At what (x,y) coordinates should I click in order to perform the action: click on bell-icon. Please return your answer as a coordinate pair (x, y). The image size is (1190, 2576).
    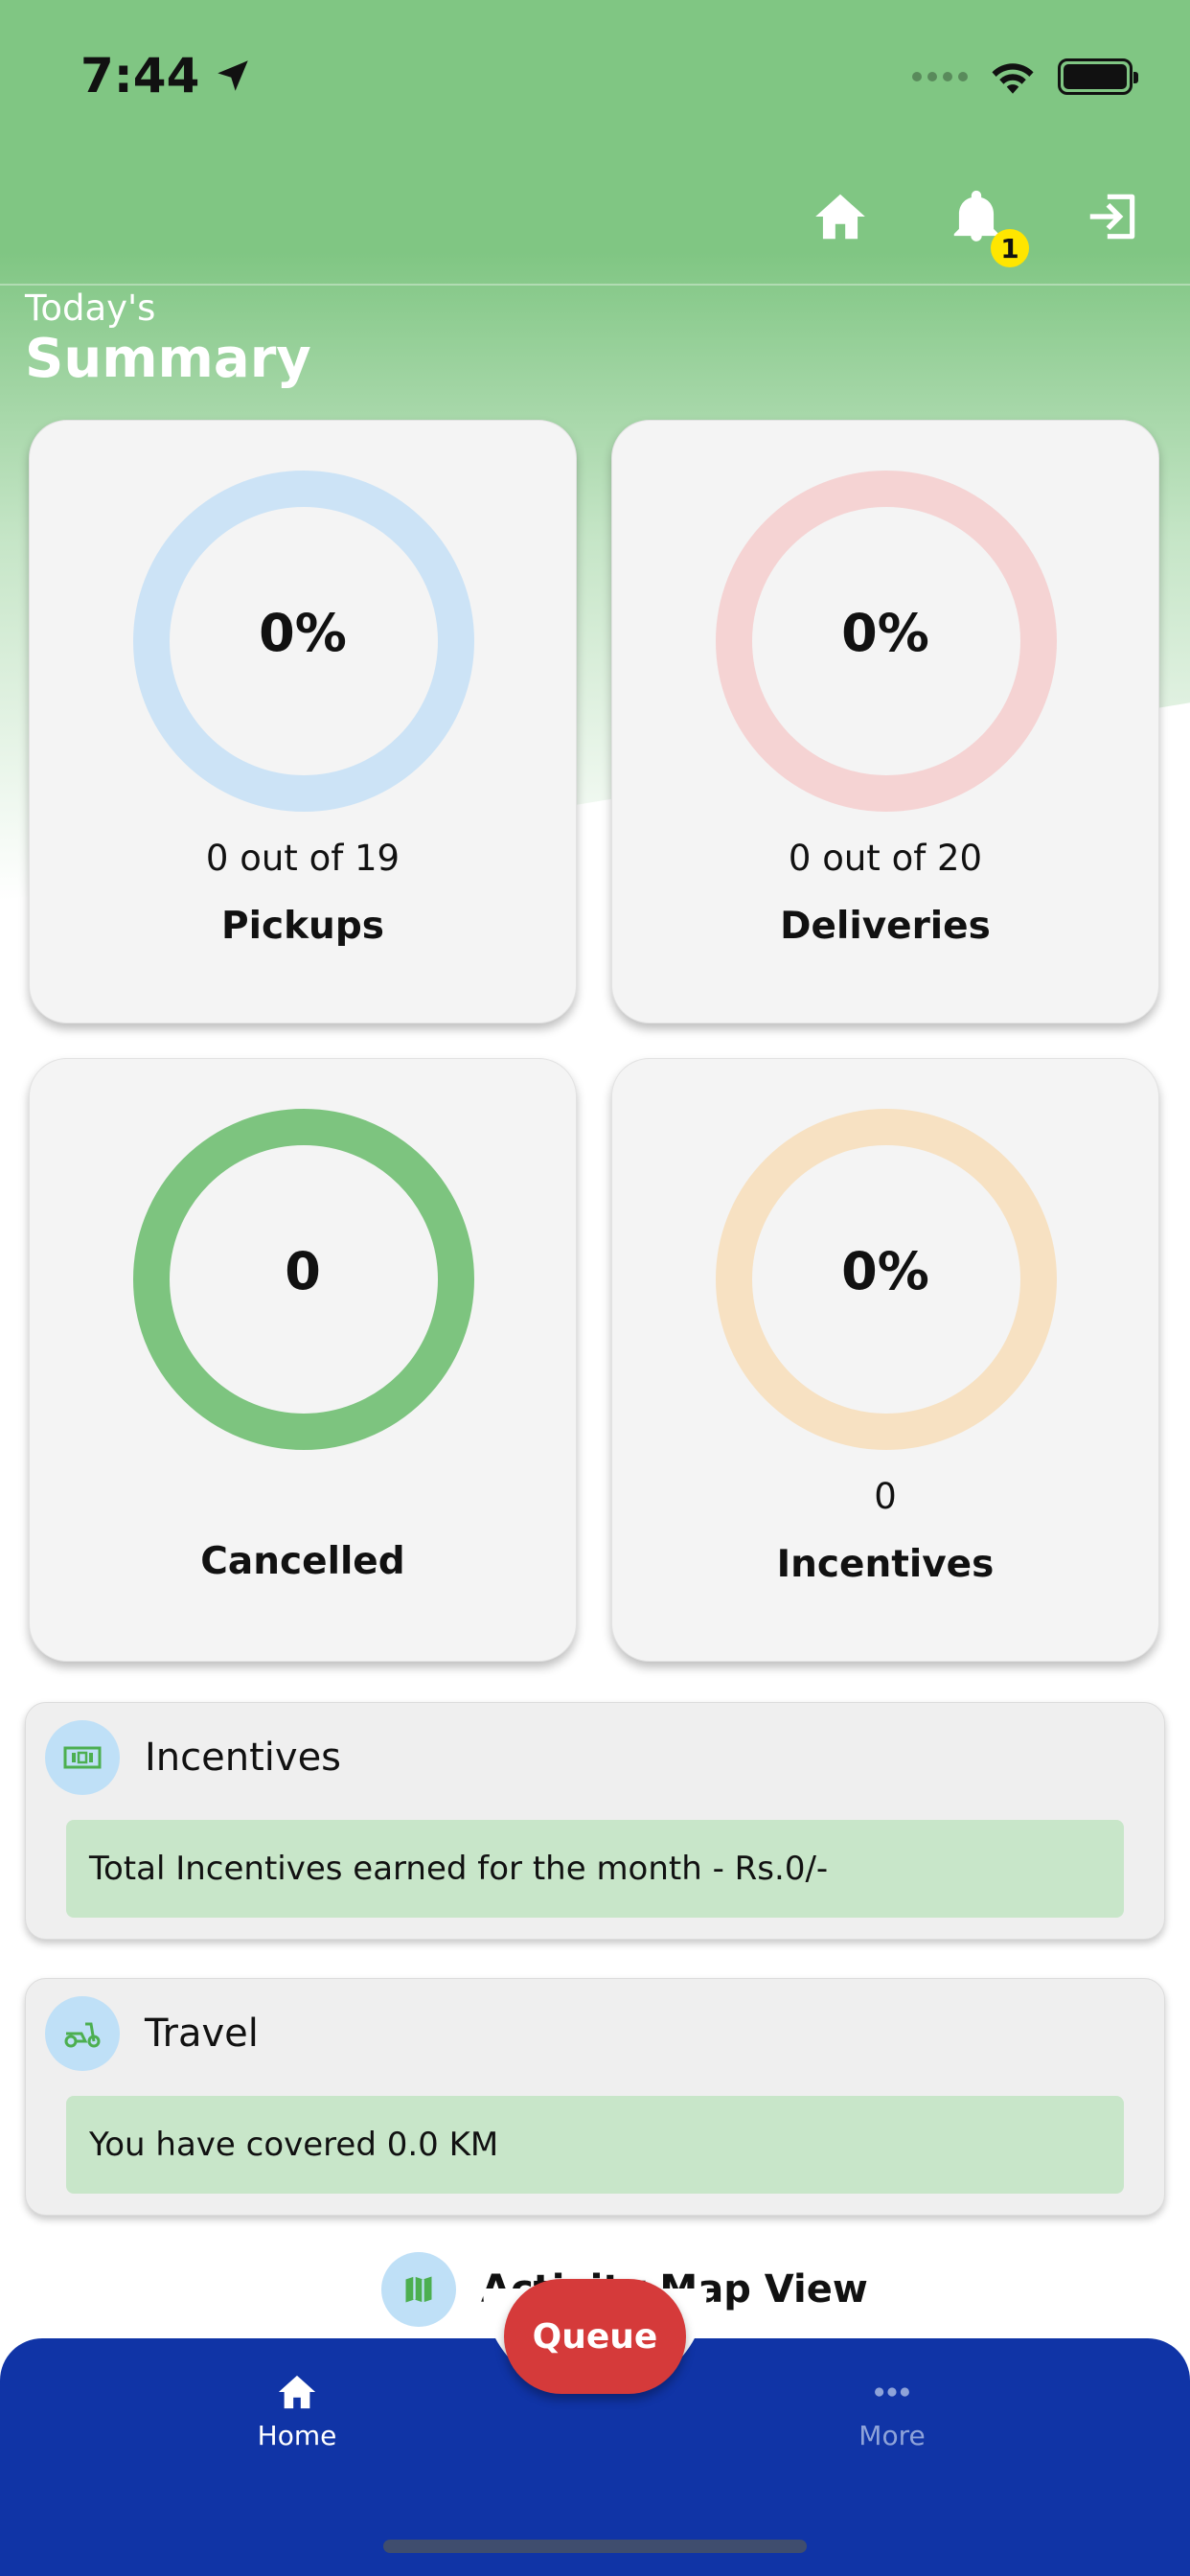
    Looking at the image, I should click on (976, 216).